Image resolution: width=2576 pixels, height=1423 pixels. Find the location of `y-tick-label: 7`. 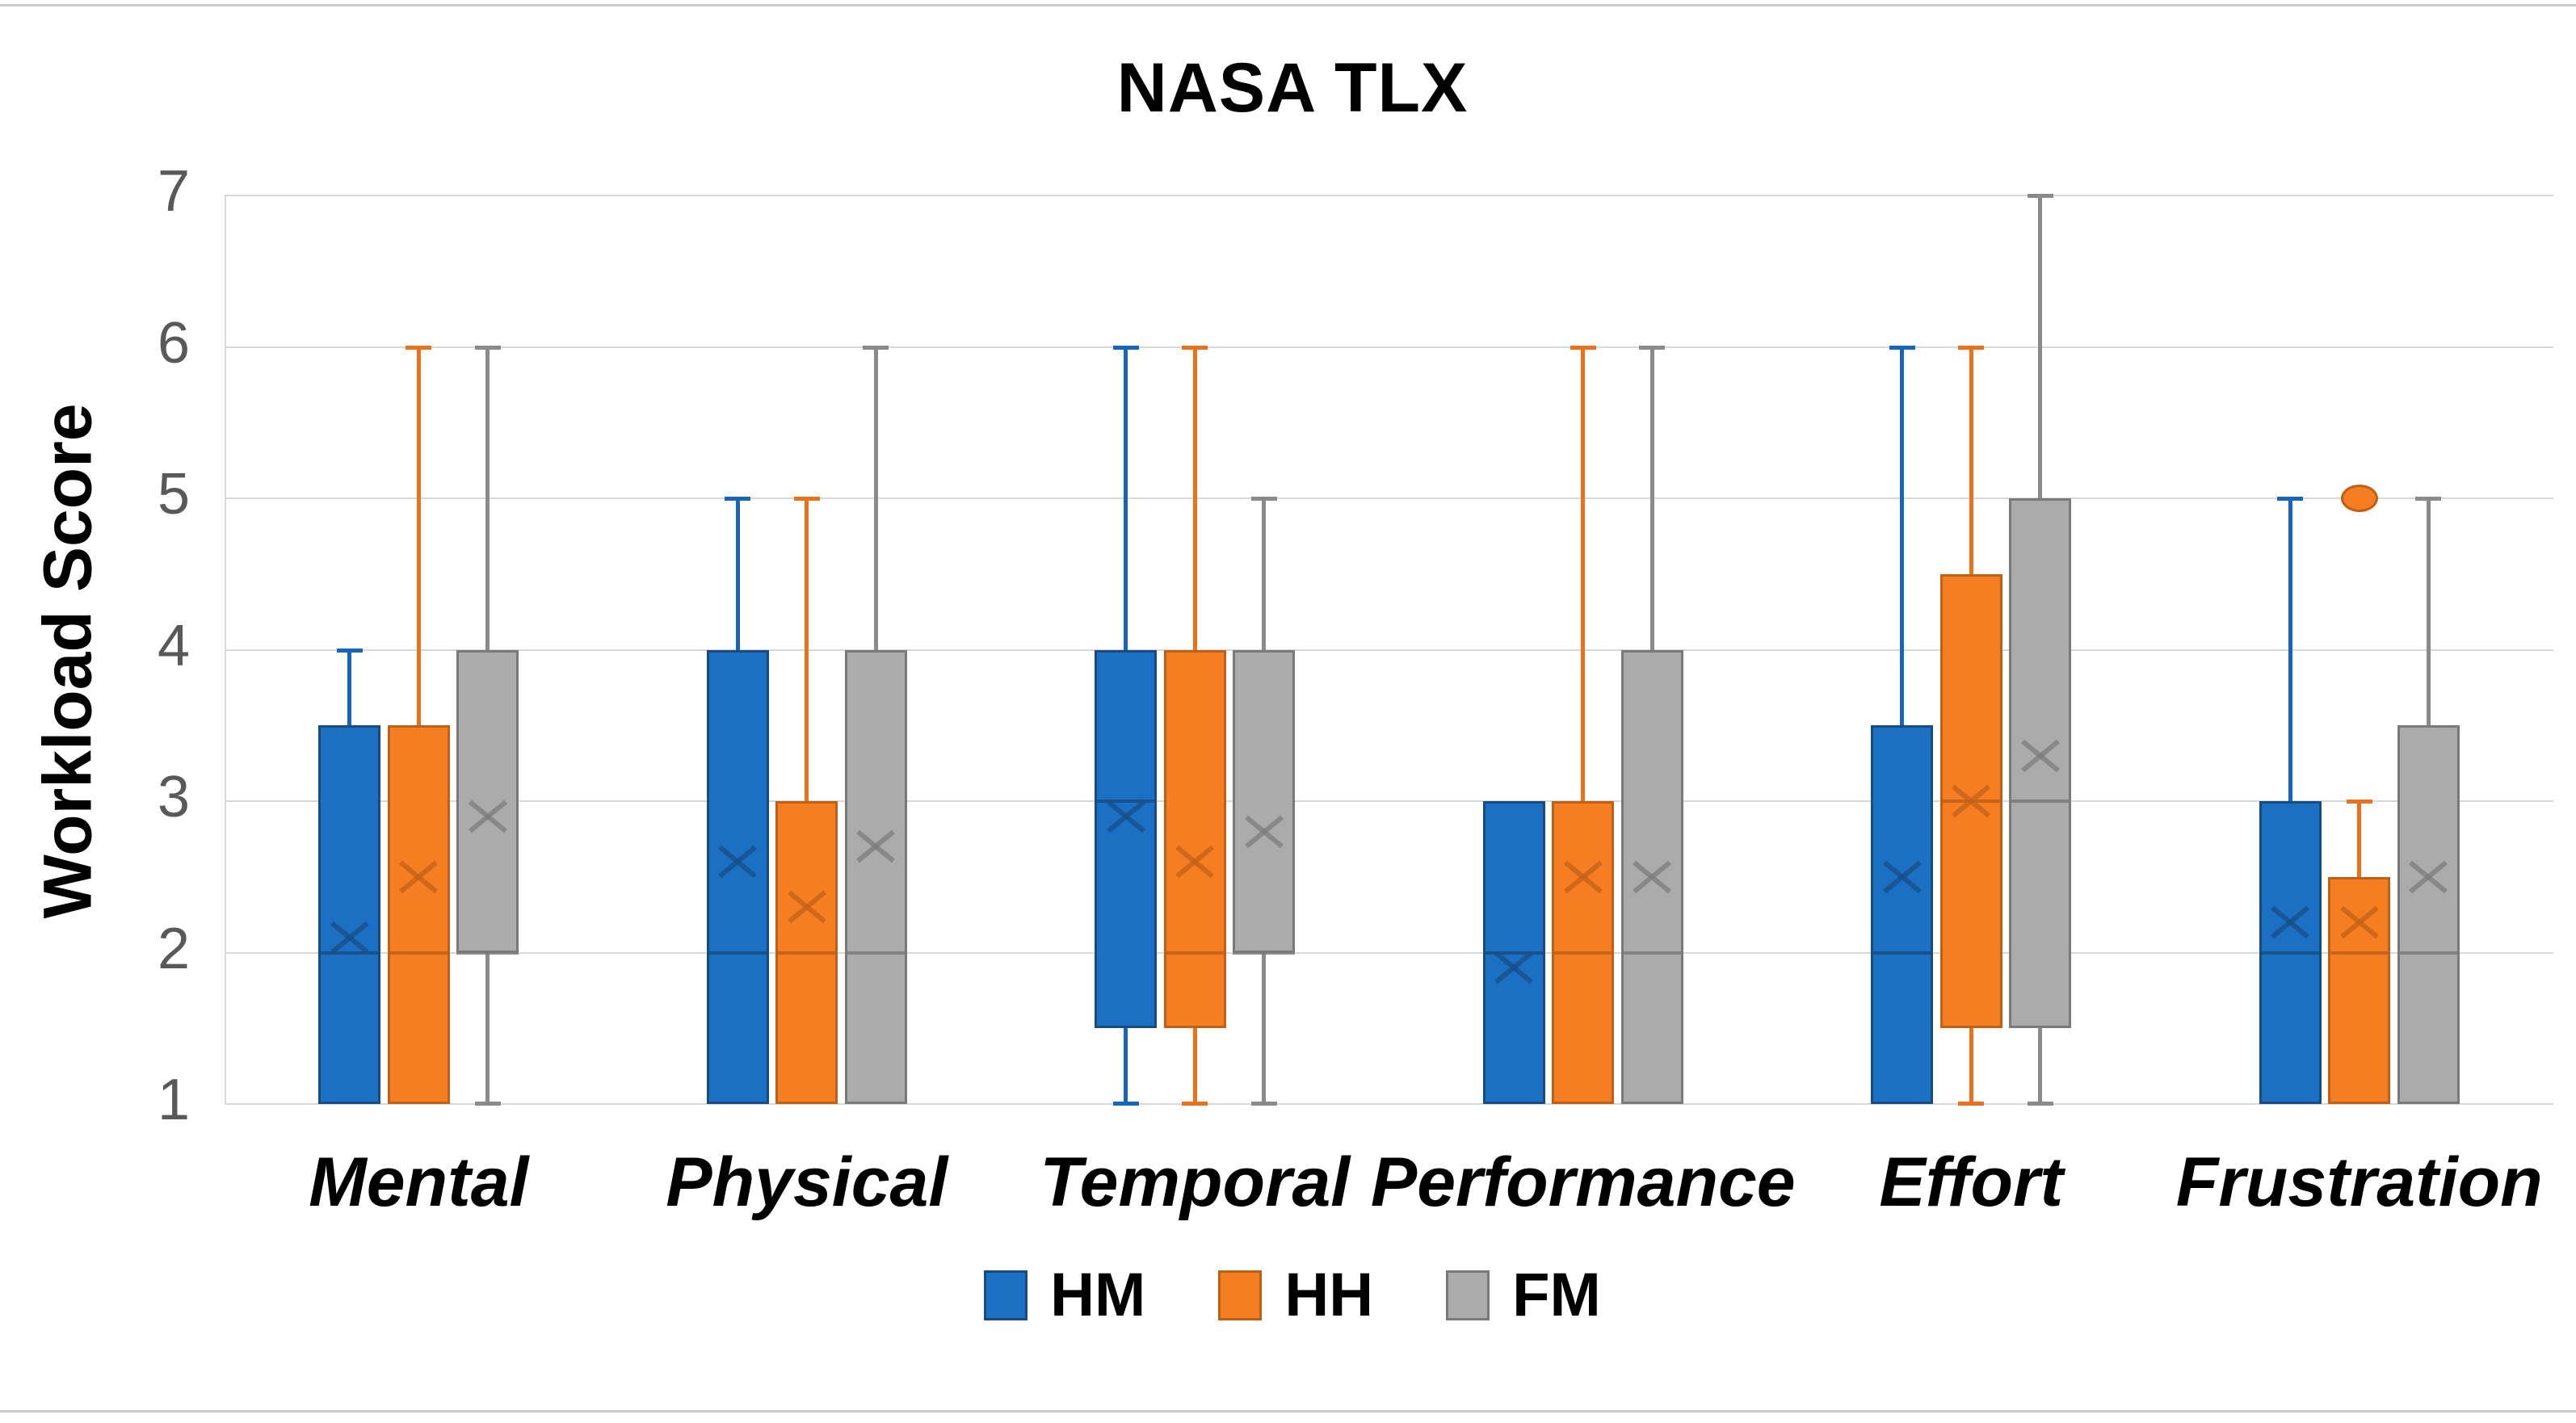

y-tick-label: 7 is located at coordinates (173, 191).